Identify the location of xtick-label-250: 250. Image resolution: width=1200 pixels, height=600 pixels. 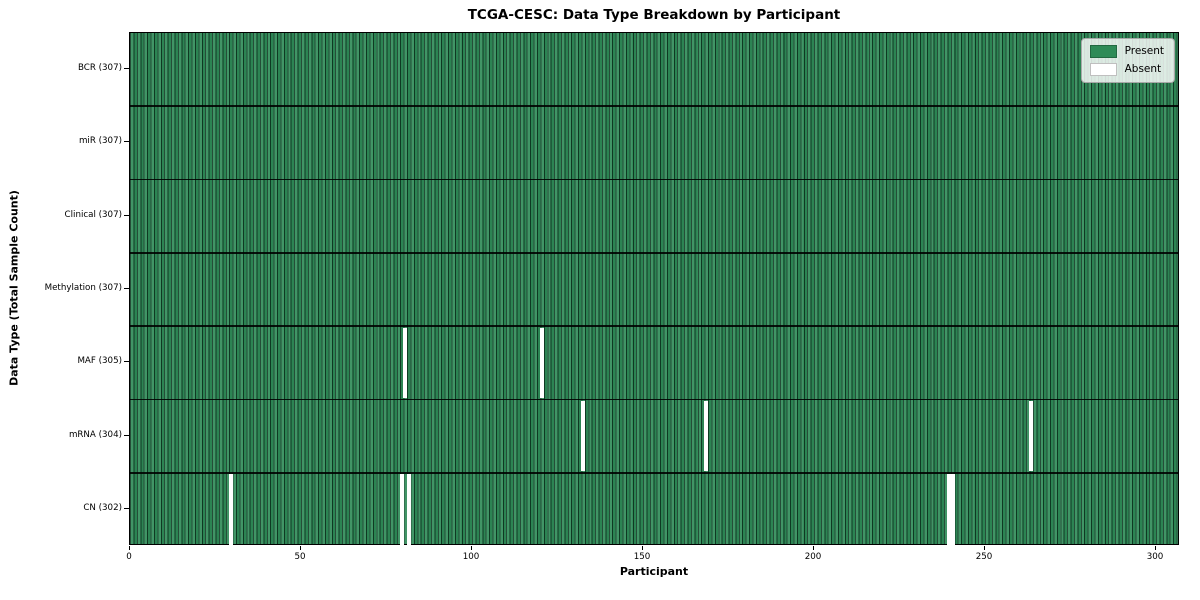
(984, 557).